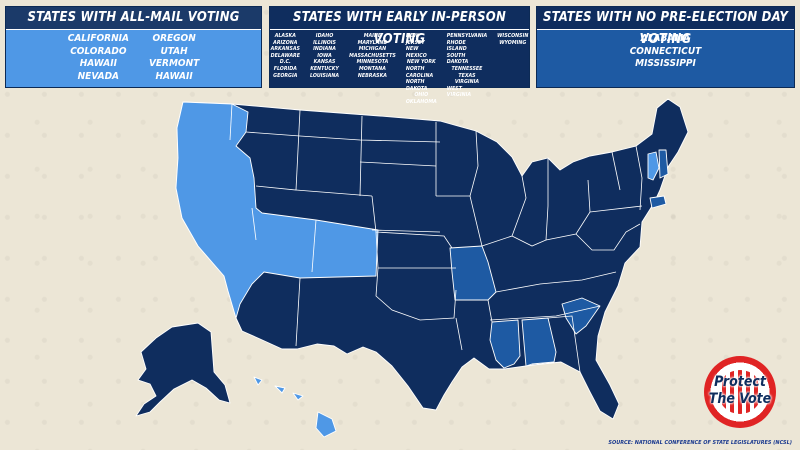 The image size is (800, 450). I want to click on state-name: West Virginia, so click(459, 92).